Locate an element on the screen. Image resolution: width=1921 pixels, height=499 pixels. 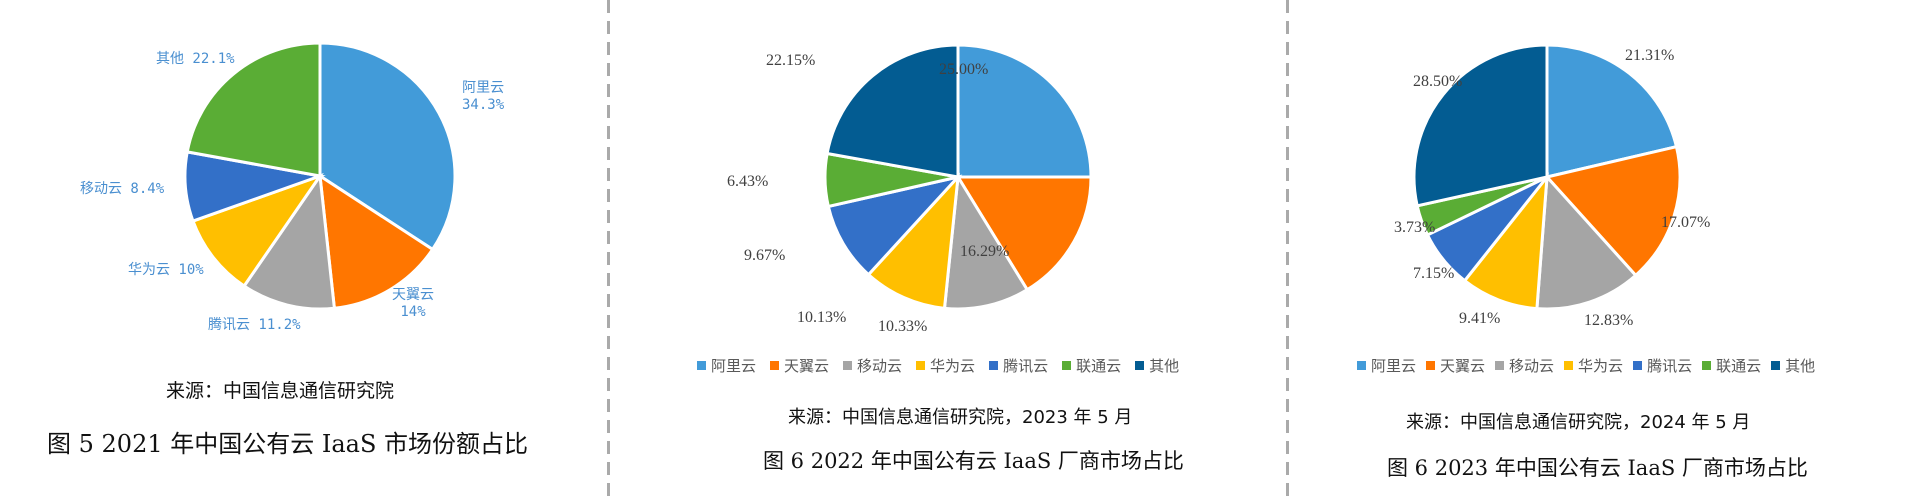
data-label-unicom: 6.43% is located at coordinates (748, 181).